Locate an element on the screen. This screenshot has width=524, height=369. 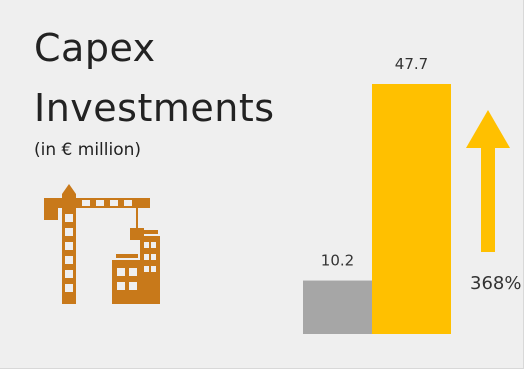
increase-arrow-icon is located at coordinates (488, 181).